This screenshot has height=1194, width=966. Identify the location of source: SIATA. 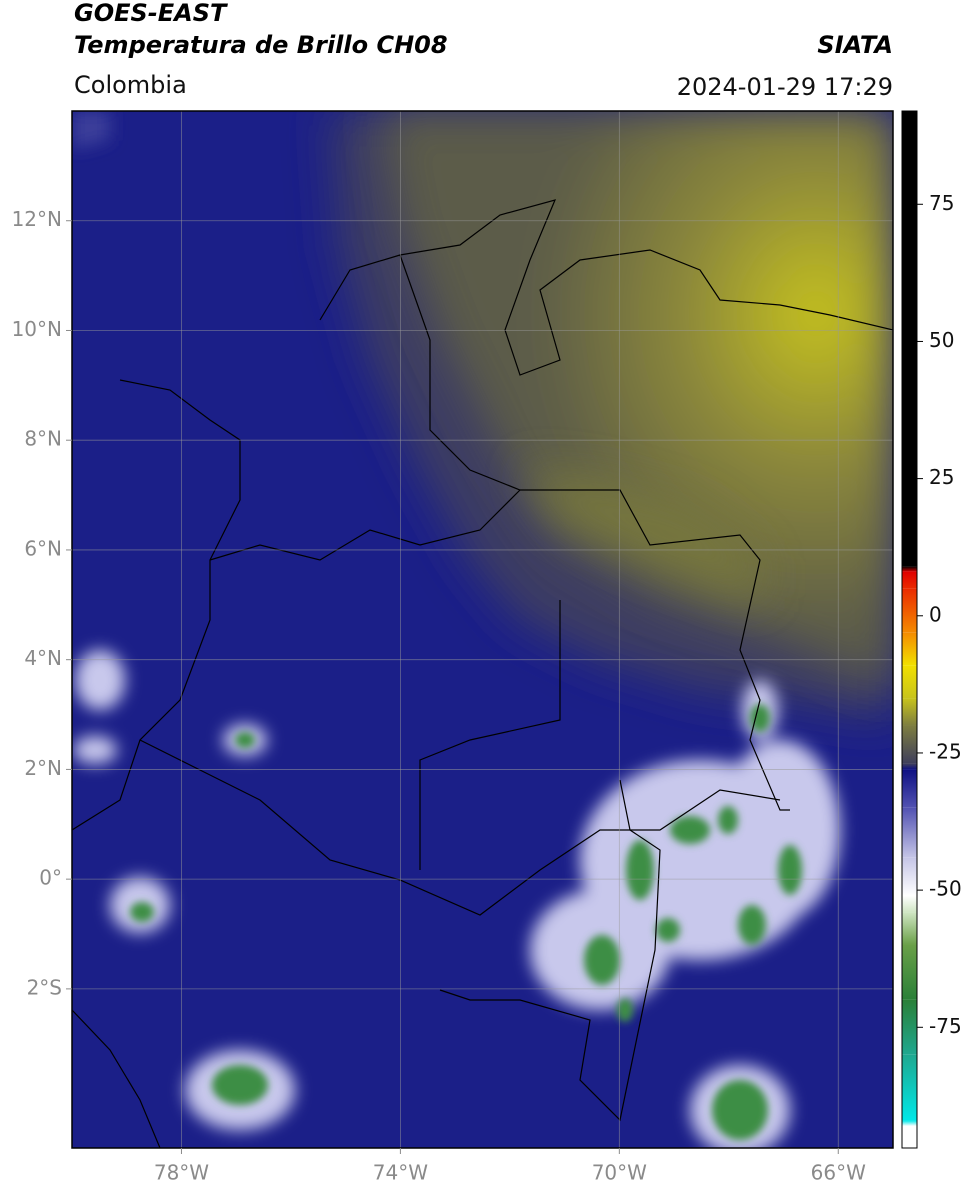
(855, 45).